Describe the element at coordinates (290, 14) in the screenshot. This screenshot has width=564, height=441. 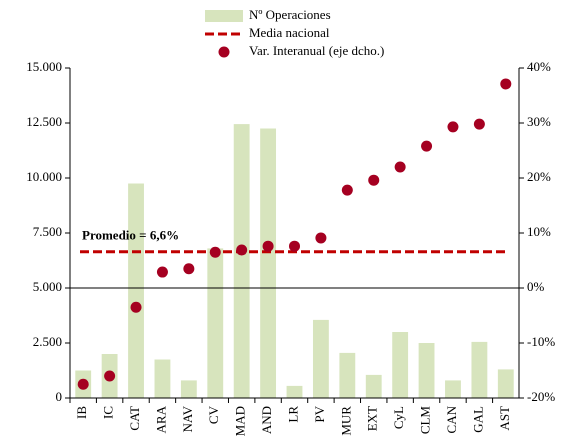
I see `legend-label: Nº Operaciones` at that location.